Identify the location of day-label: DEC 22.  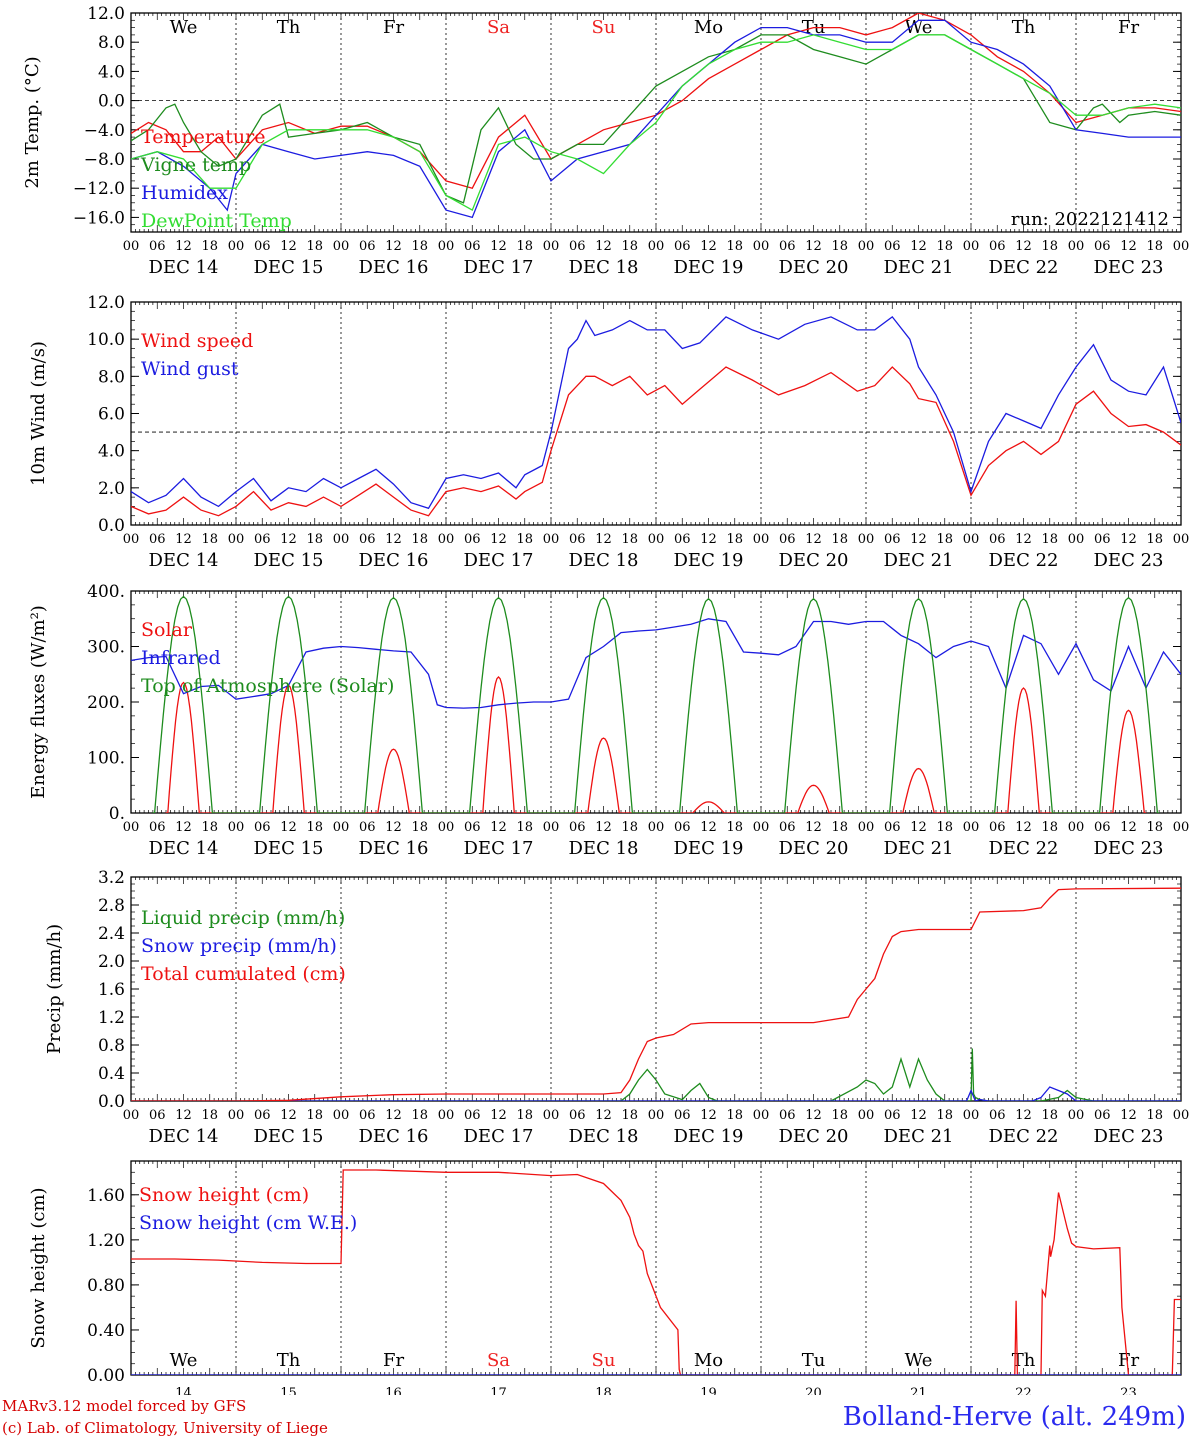
(1024, 267).